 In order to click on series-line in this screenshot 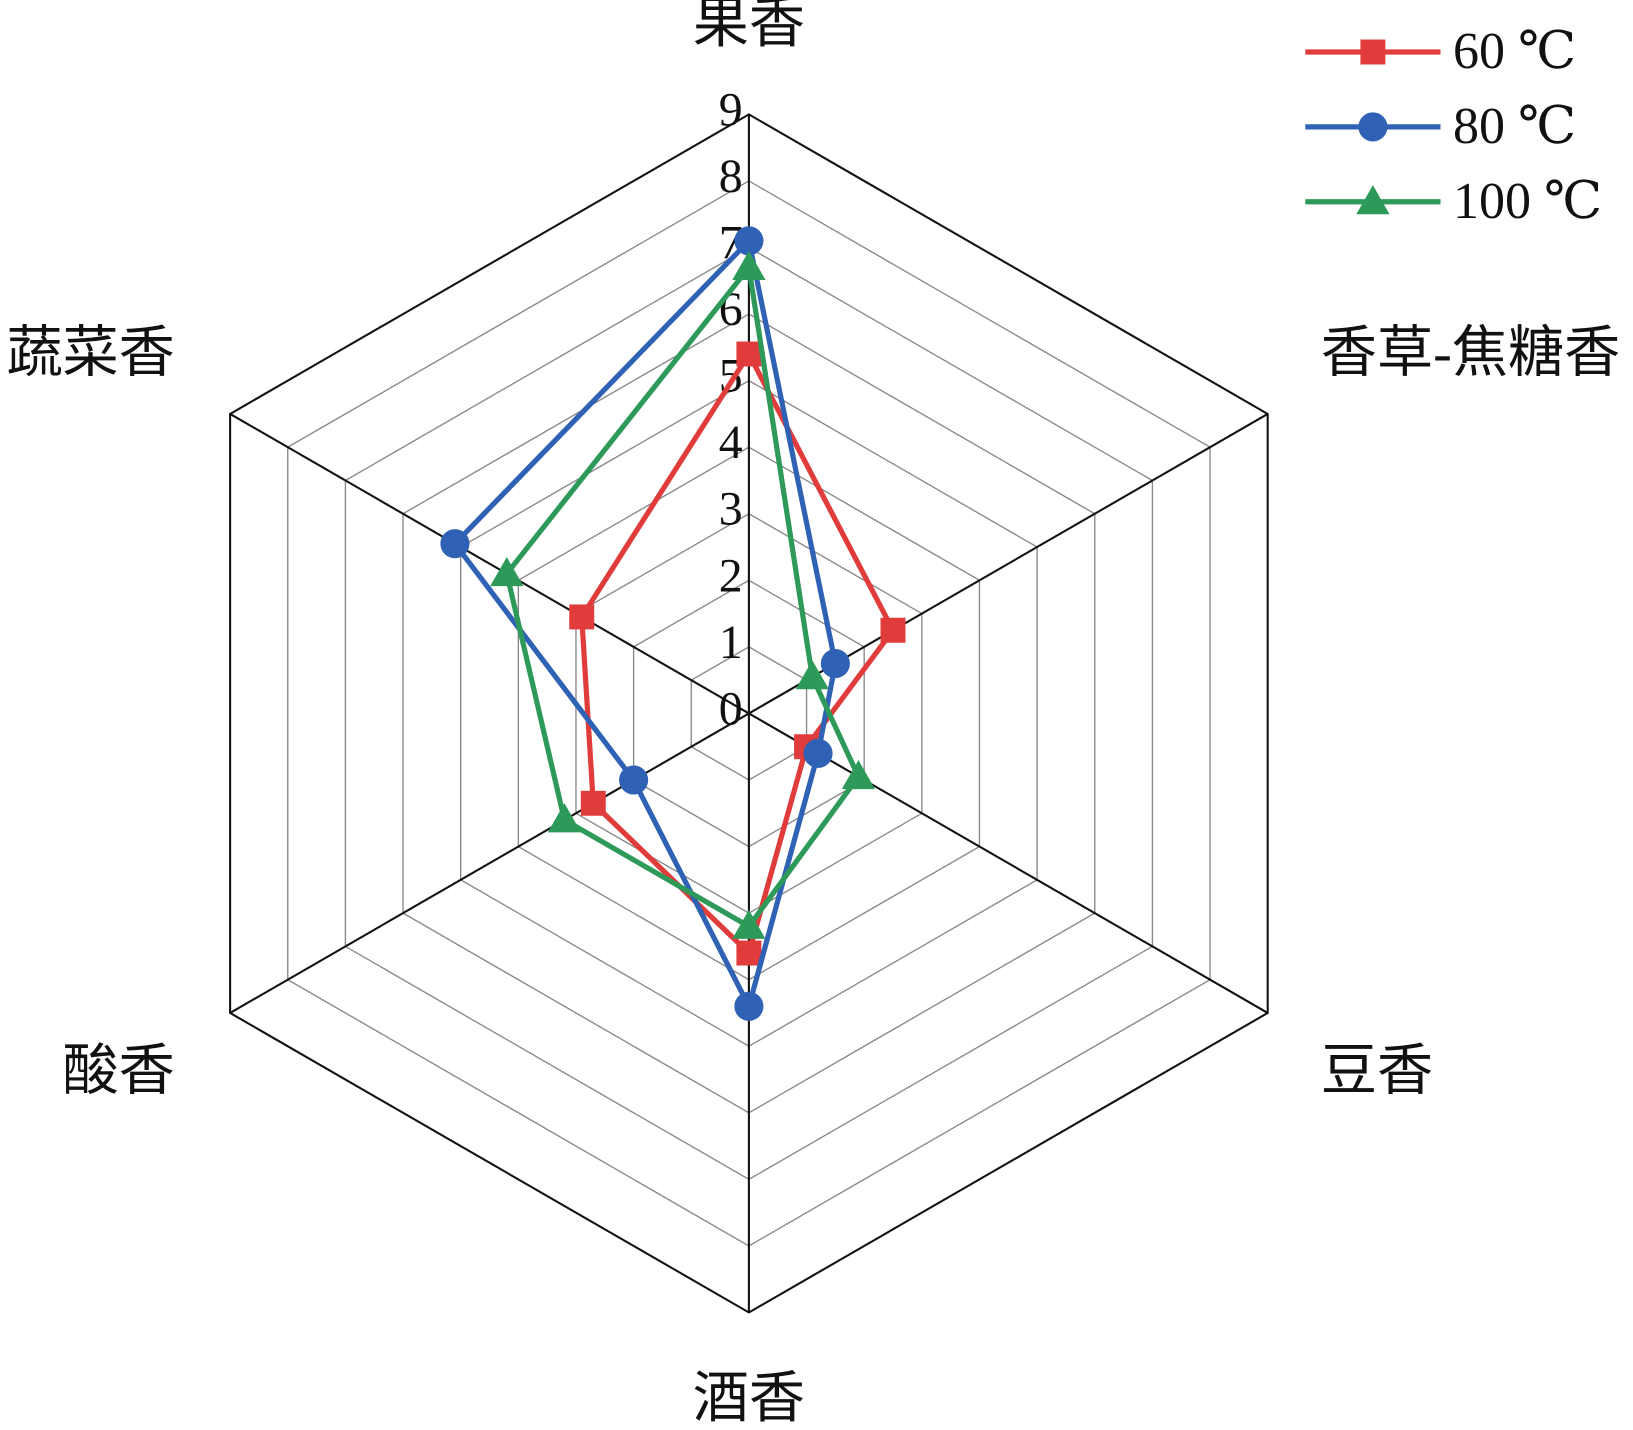, I will do `click(645, 624)`.